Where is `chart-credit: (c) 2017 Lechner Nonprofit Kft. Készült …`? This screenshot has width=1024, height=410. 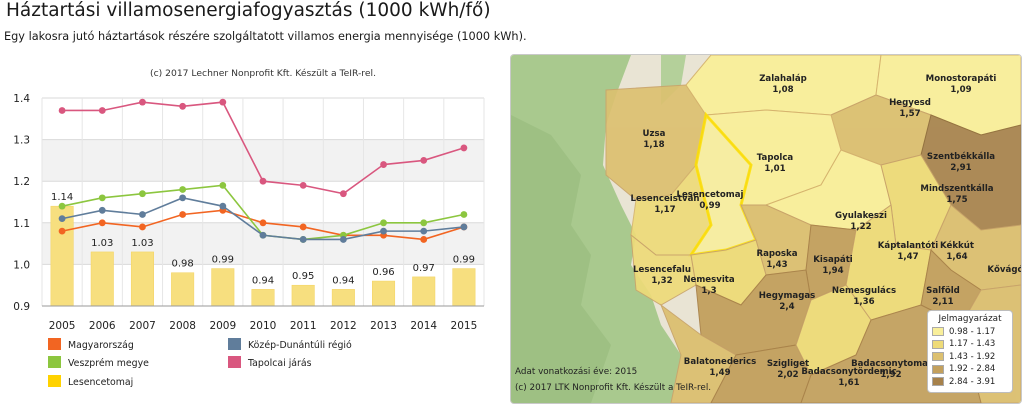
chart-credit: (c) 2017 Lechner Nonprofit Kft. Készült … is located at coordinates (263, 73).